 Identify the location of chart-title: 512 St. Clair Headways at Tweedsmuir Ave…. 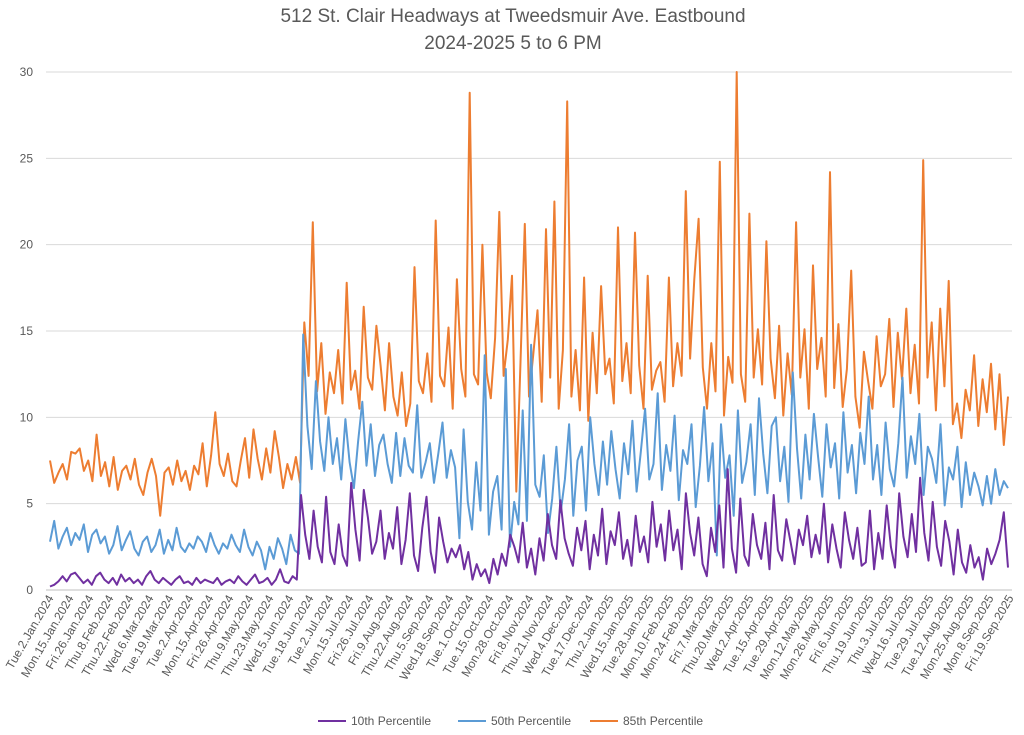
(512, 16).